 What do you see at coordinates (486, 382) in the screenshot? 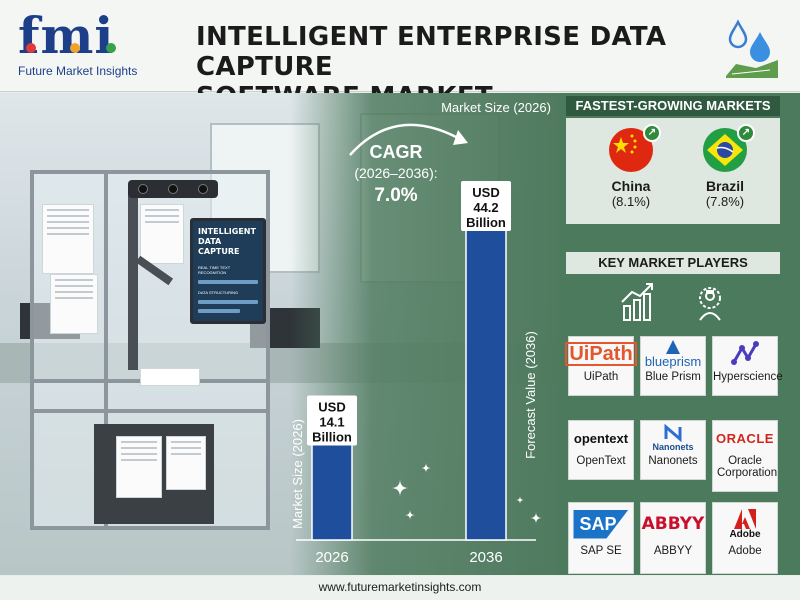
I see `bar-2036` at bounding box center [486, 382].